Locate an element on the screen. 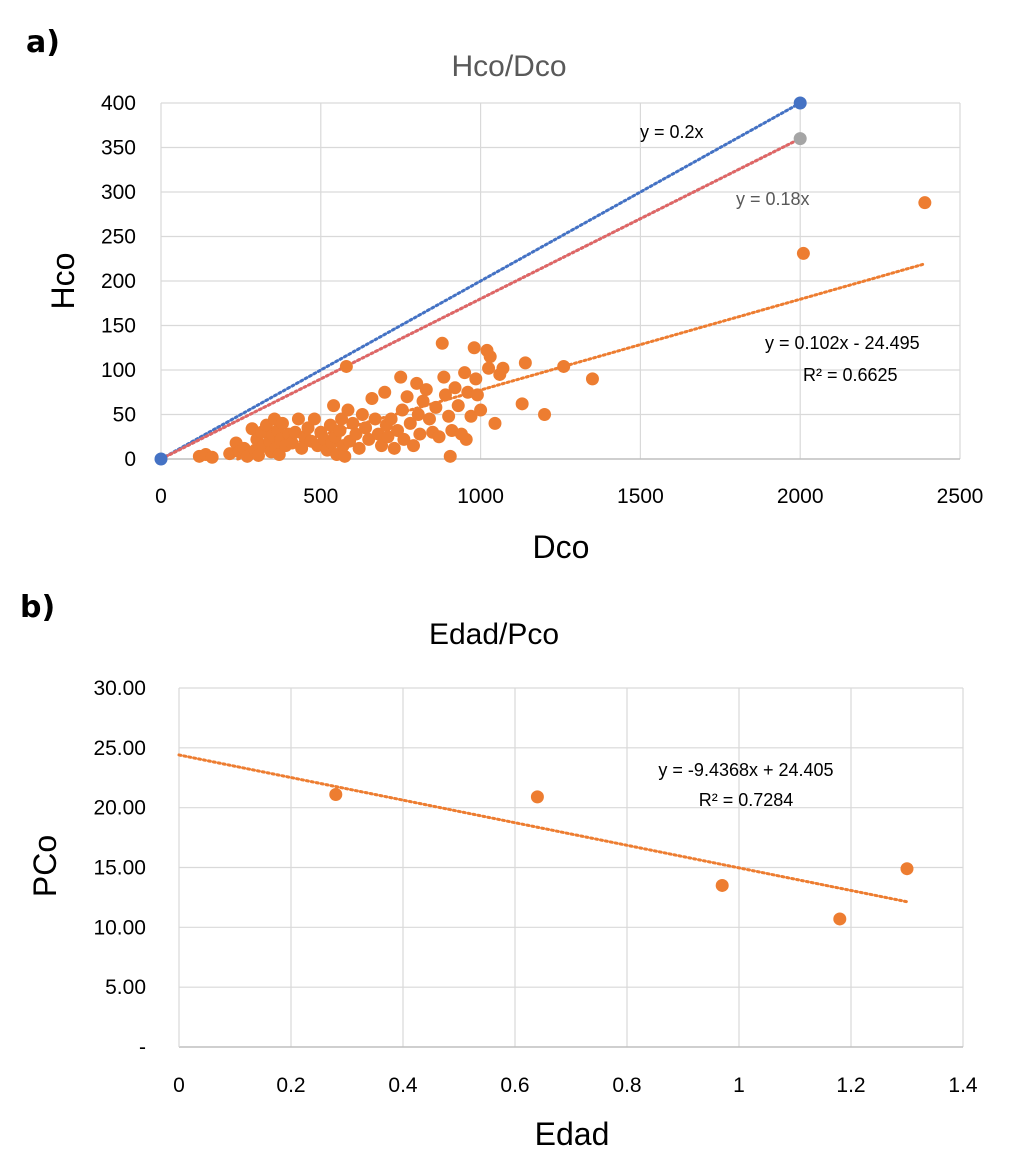 The image size is (1012, 1176). panel-b-label: b) is located at coordinates (37, 607).